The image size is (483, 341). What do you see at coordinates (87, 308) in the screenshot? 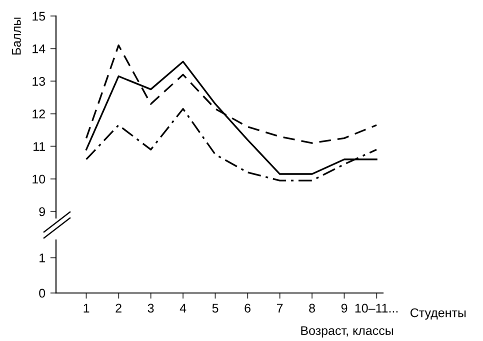
I see `x-tick-label: 1` at bounding box center [87, 308].